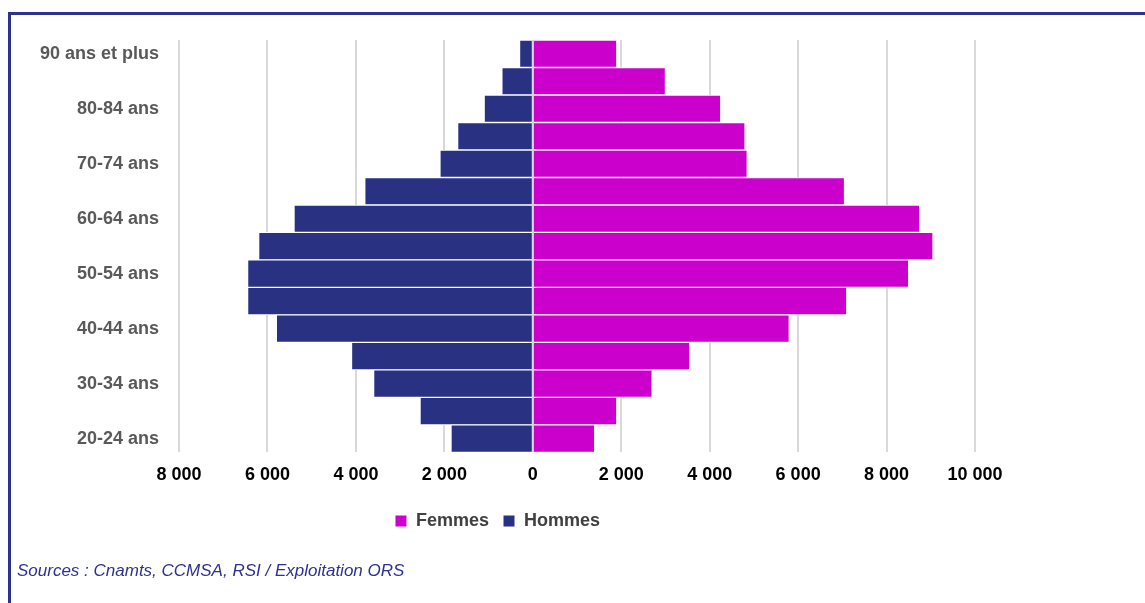 The image size is (1145, 603). Describe the element at coordinates (118, 272) in the screenshot. I see `y-tick-label: 50-54 ans` at that location.